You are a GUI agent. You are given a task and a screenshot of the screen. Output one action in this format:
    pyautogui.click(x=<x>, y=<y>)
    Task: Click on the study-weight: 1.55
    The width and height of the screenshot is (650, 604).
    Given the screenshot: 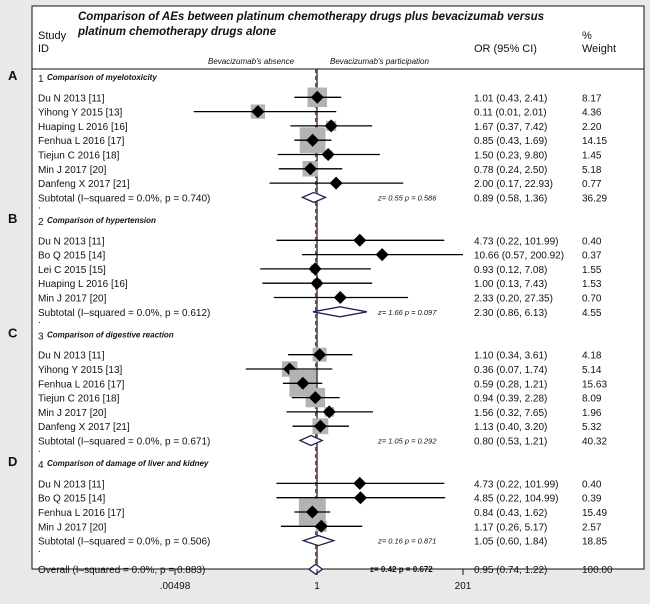 What is the action you would take?
    pyautogui.click(x=592, y=270)
    